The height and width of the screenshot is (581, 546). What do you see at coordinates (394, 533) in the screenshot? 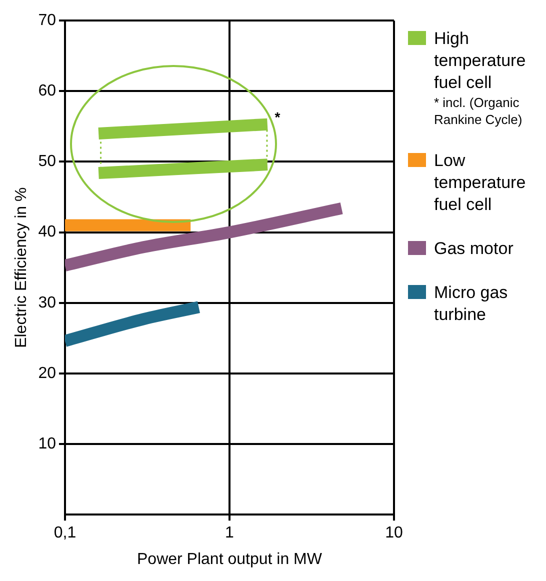
I see `x-tick-label: 10` at bounding box center [394, 533].